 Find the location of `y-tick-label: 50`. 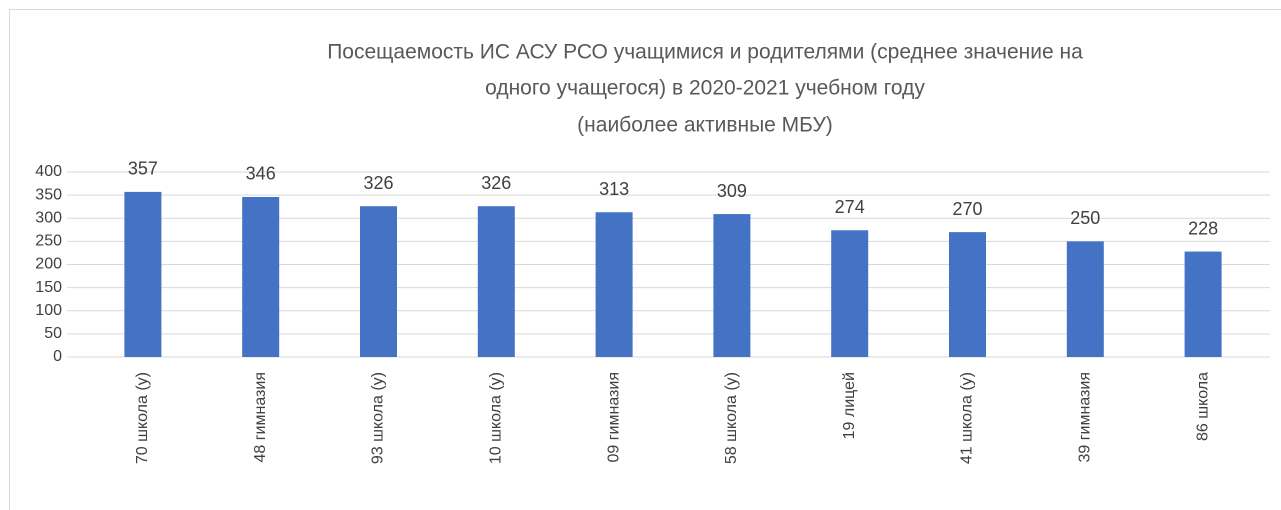

y-tick-label: 50 is located at coordinates (53, 333).